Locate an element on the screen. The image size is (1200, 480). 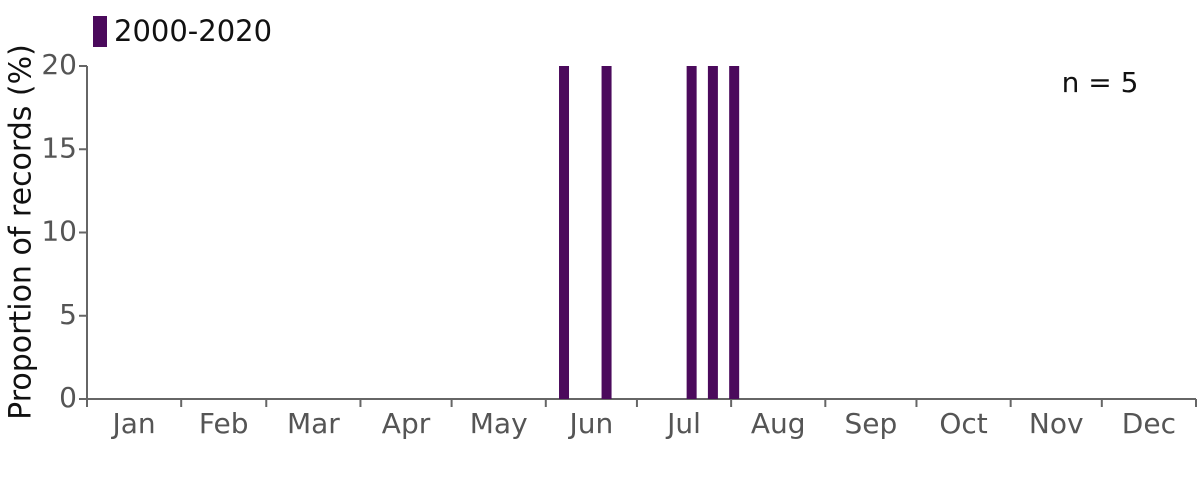
x-tick-label: Jan is located at coordinates (133, 423).